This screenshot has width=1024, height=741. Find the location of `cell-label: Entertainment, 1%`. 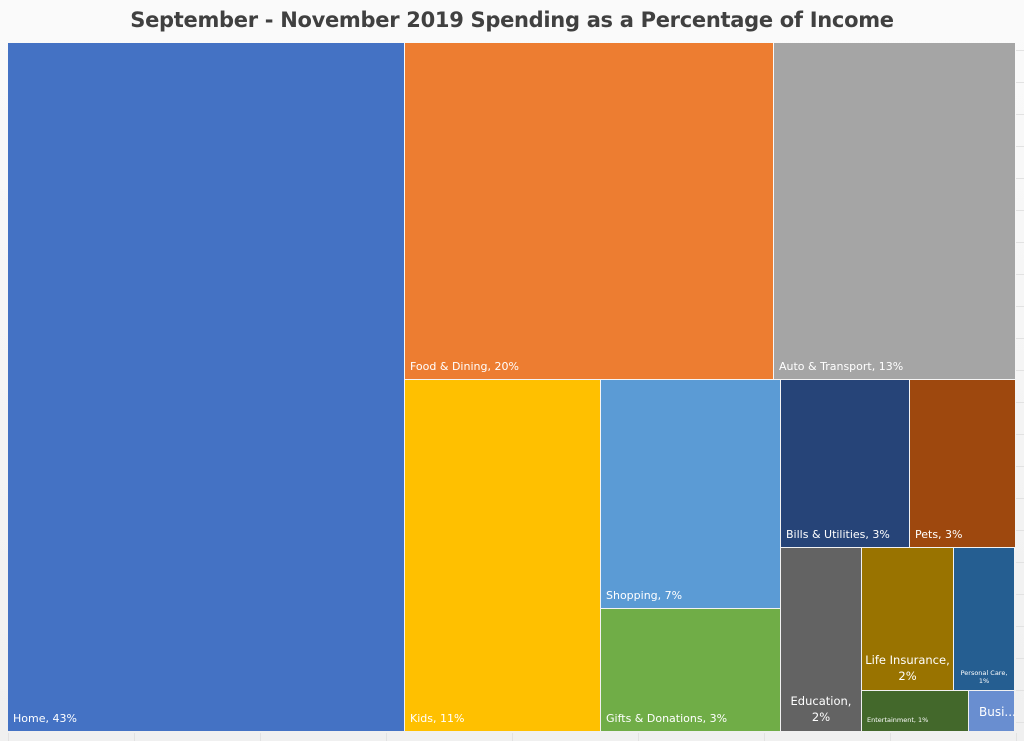

cell-label: Entertainment, 1% is located at coordinates (898, 720).